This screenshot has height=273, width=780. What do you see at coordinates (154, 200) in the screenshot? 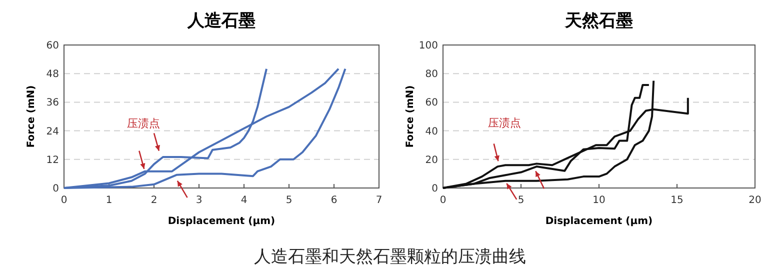
I see `x-tick-label: 2` at bounding box center [154, 200].